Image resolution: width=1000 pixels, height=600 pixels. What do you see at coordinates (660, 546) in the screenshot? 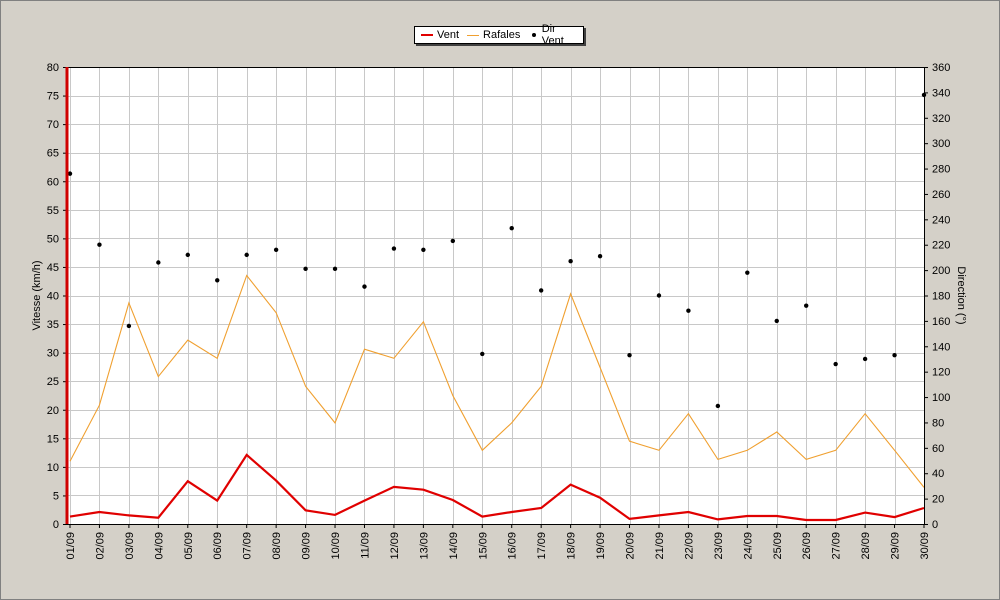
I see `x-tick-label: 21/09` at bounding box center [660, 546].